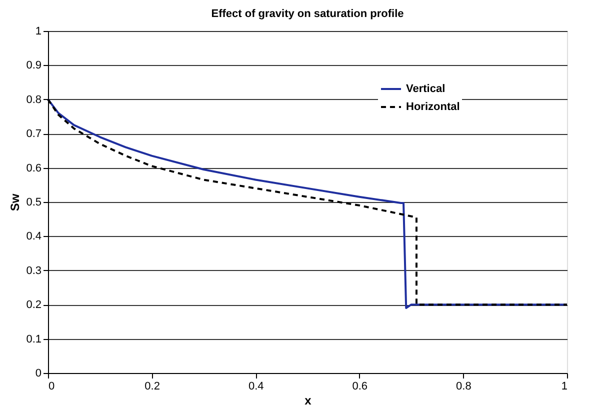 Image resolution: width=592 pixels, height=412 pixels. I want to click on y-tick-label: 0.4, so click(34, 236).